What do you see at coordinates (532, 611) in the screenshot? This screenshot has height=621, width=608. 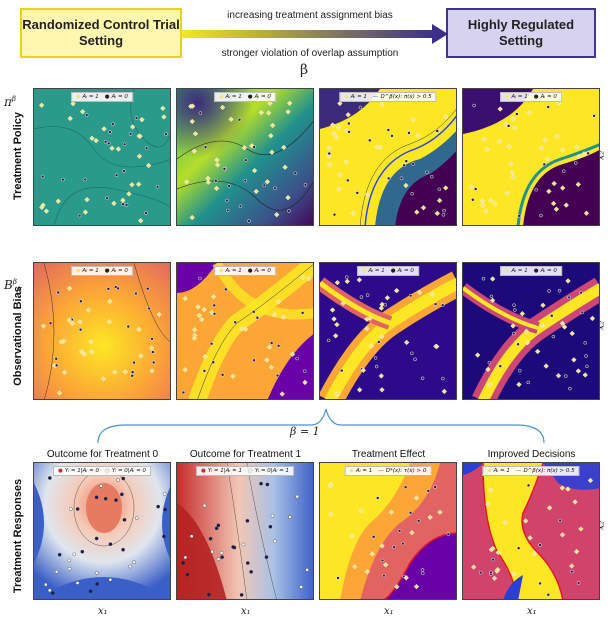 I see `x1-axis-label-4: x₁` at bounding box center [532, 611].